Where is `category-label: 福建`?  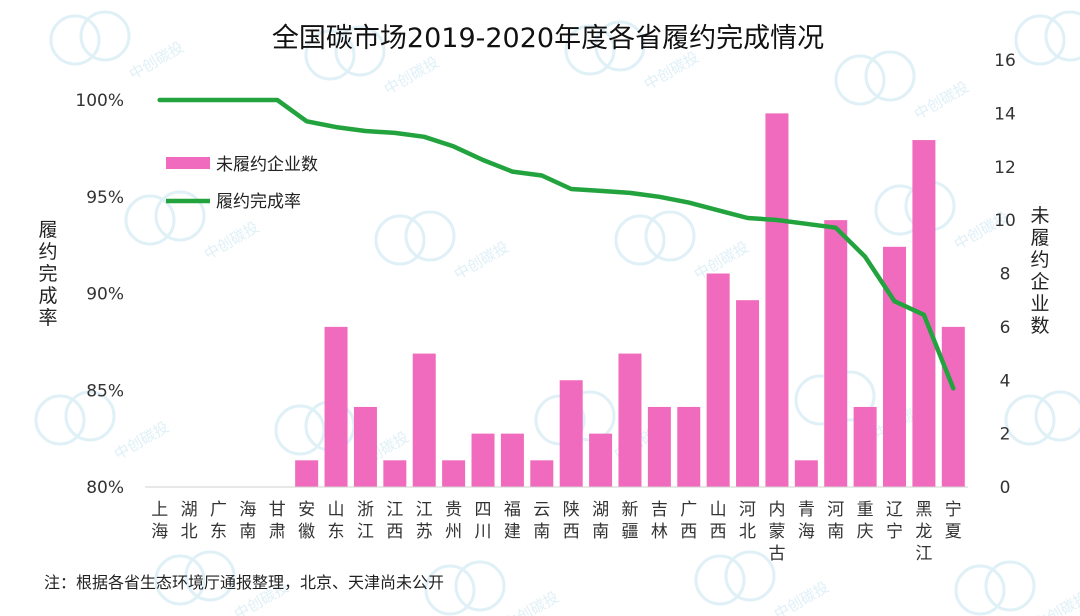
category-label: 福建 is located at coordinates (512, 521).